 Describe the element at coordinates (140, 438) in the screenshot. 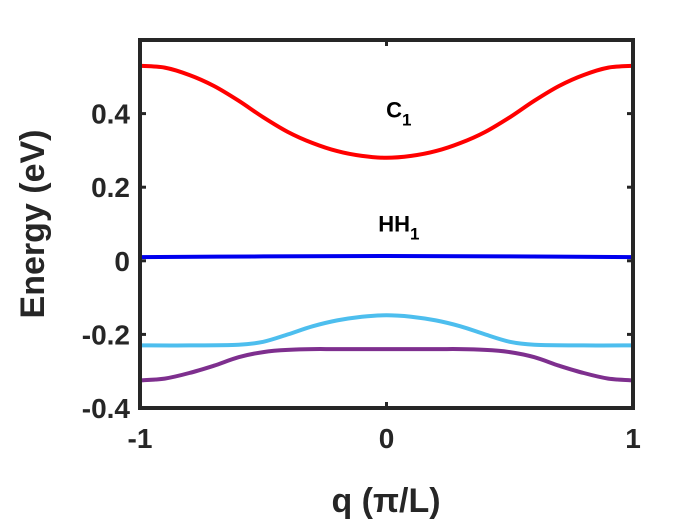

I see `x-tick-label: -1` at that location.